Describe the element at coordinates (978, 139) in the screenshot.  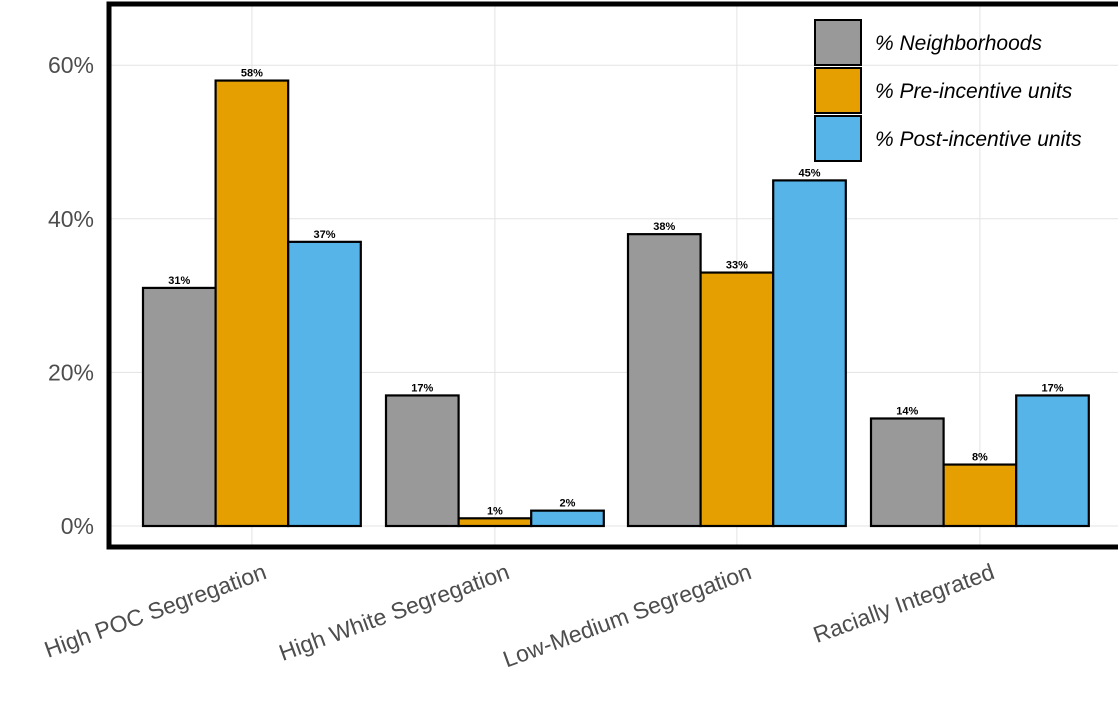
I see `legend-label: % Post-incentive units` at that location.